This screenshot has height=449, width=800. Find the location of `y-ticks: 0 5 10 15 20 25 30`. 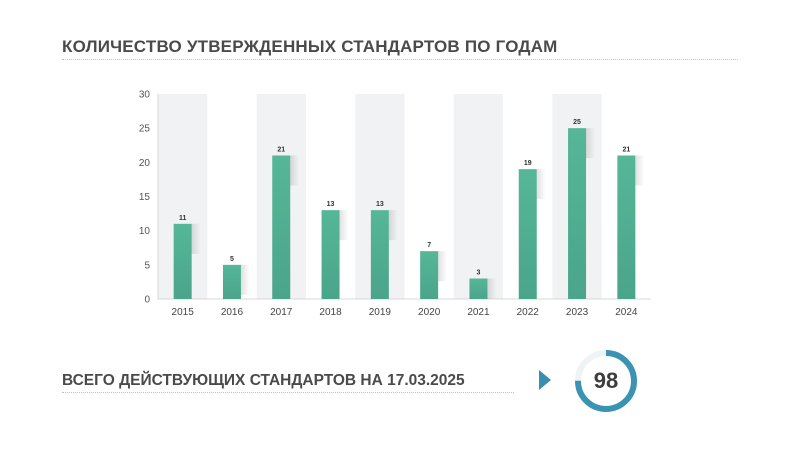

y-ticks: 0 5 10 15 20 25 30 is located at coordinates (145, 198).